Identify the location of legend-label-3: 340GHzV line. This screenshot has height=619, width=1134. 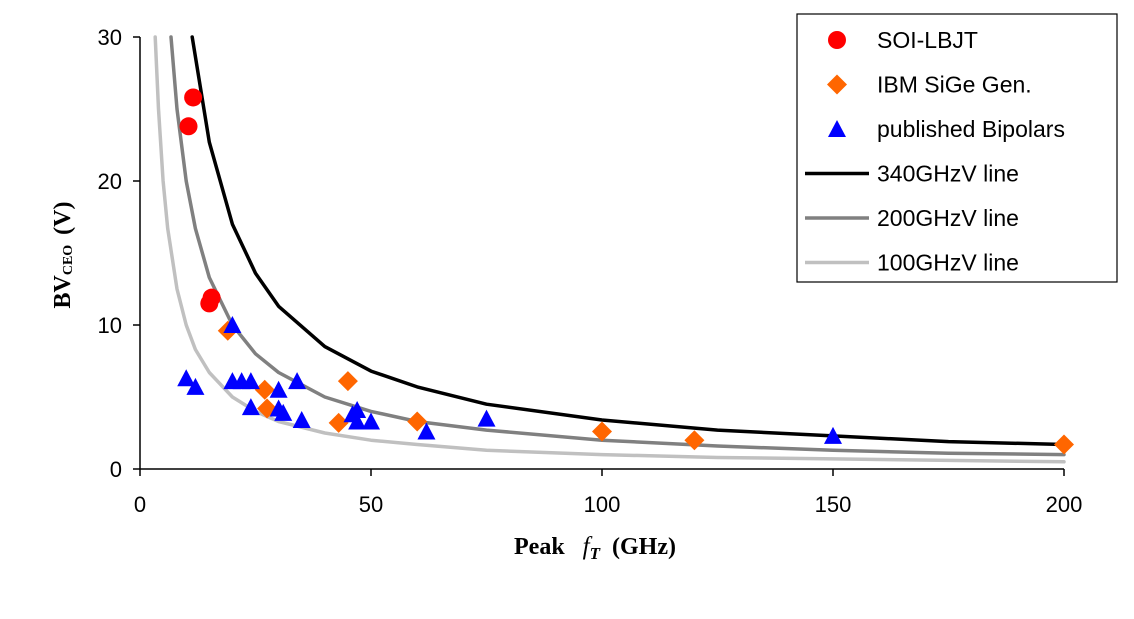
(948, 174).